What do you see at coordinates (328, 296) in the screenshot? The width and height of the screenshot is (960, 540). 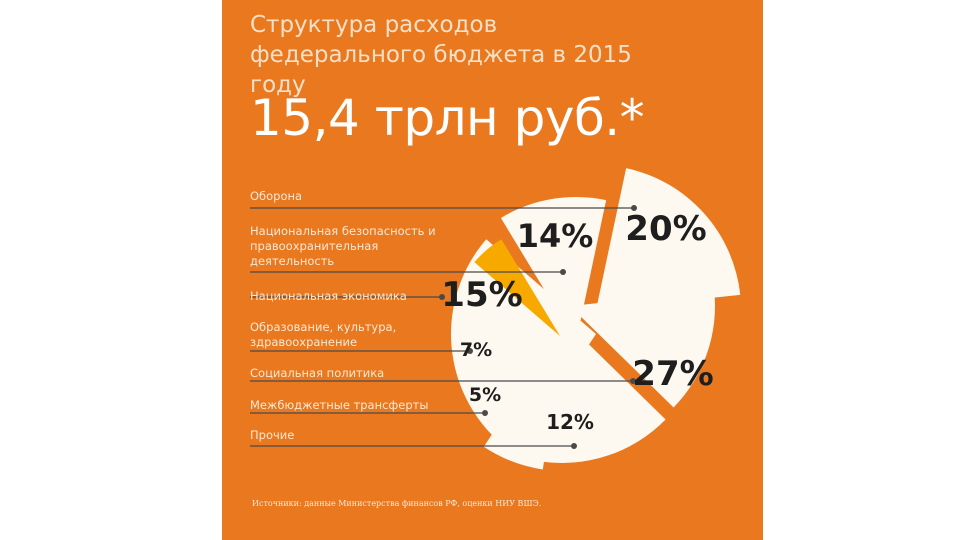 I see `category-label-economy: Национальная экономика` at bounding box center [328, 296].